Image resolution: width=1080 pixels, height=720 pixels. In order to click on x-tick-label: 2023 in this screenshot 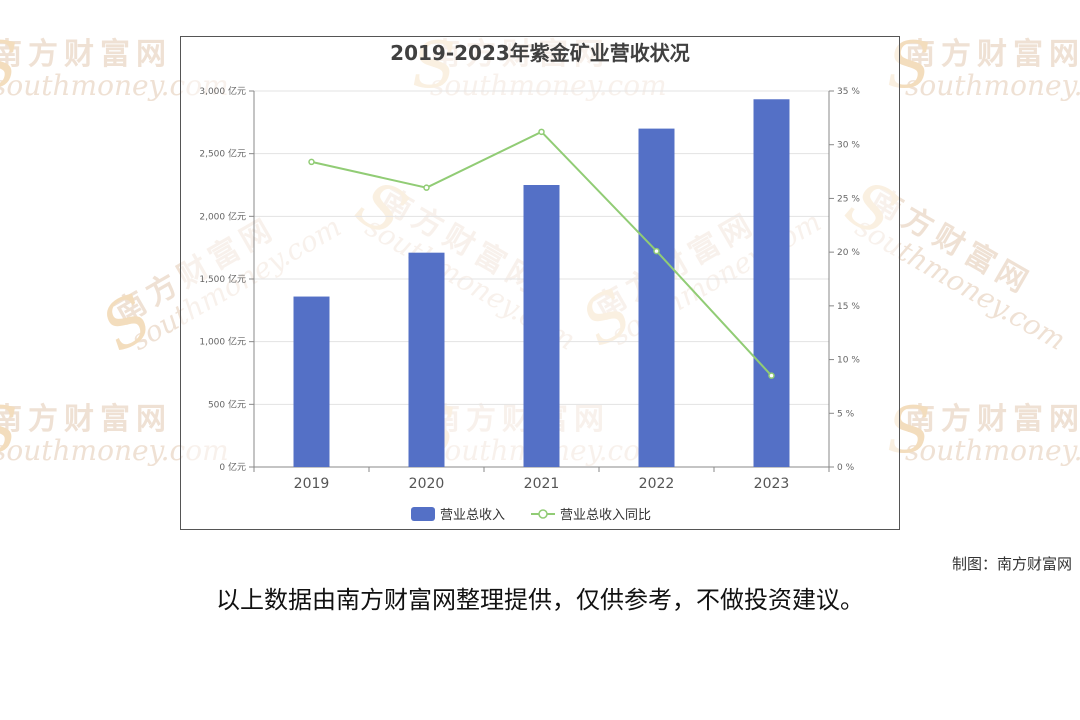, I will do `click(772, 484)`.